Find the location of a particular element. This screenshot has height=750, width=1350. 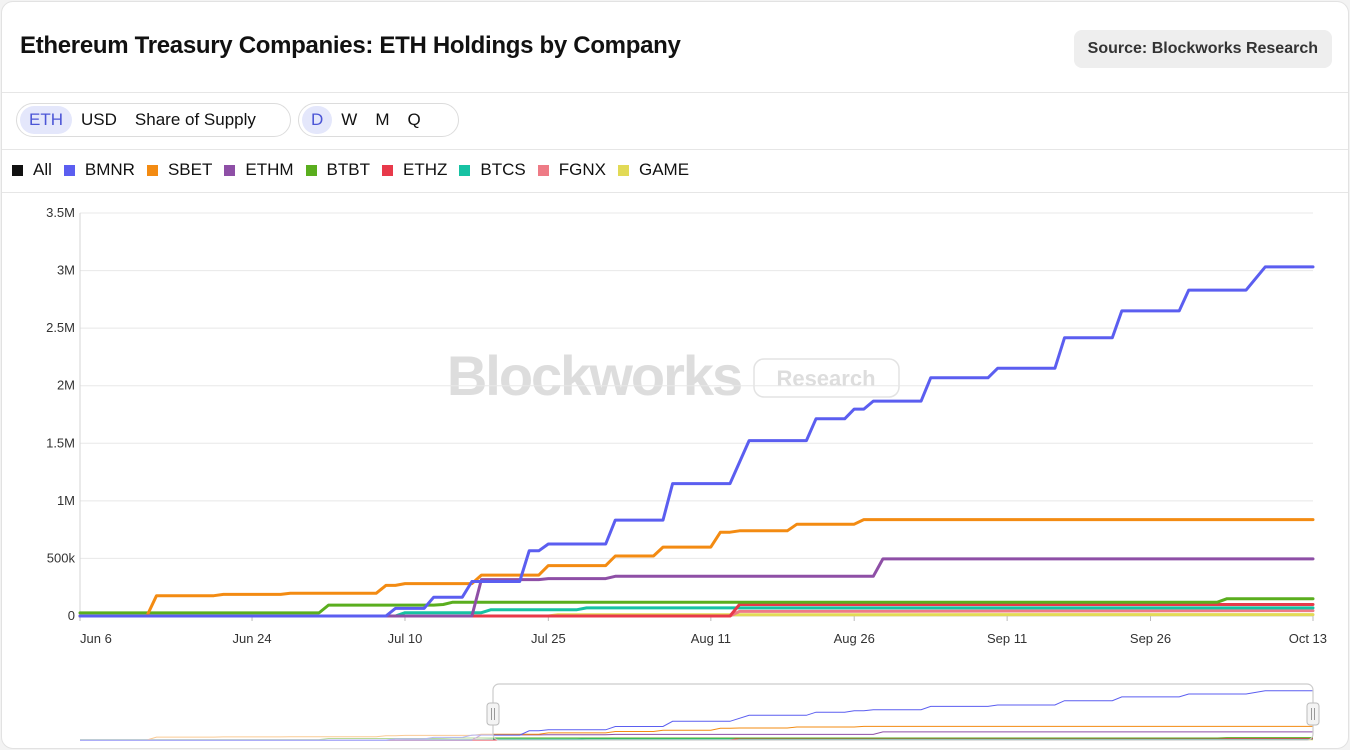

legend-item-bmnr: BMNR is located at coordinates (99, 170).